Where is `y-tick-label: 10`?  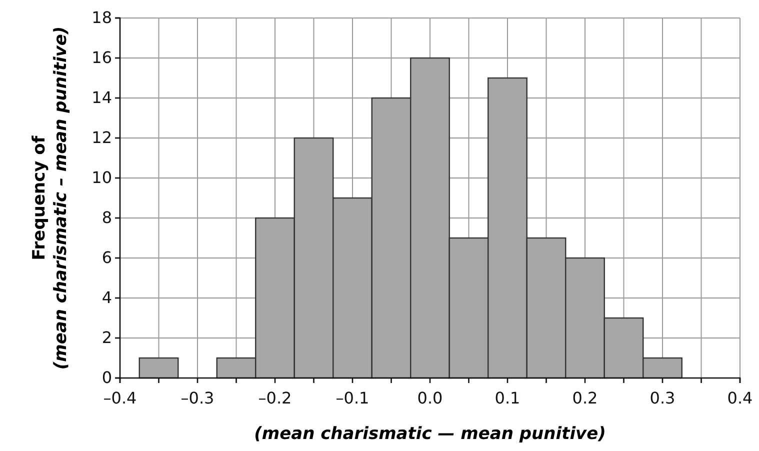
y-tick-label: 10 is located at coordinates (102, 178).